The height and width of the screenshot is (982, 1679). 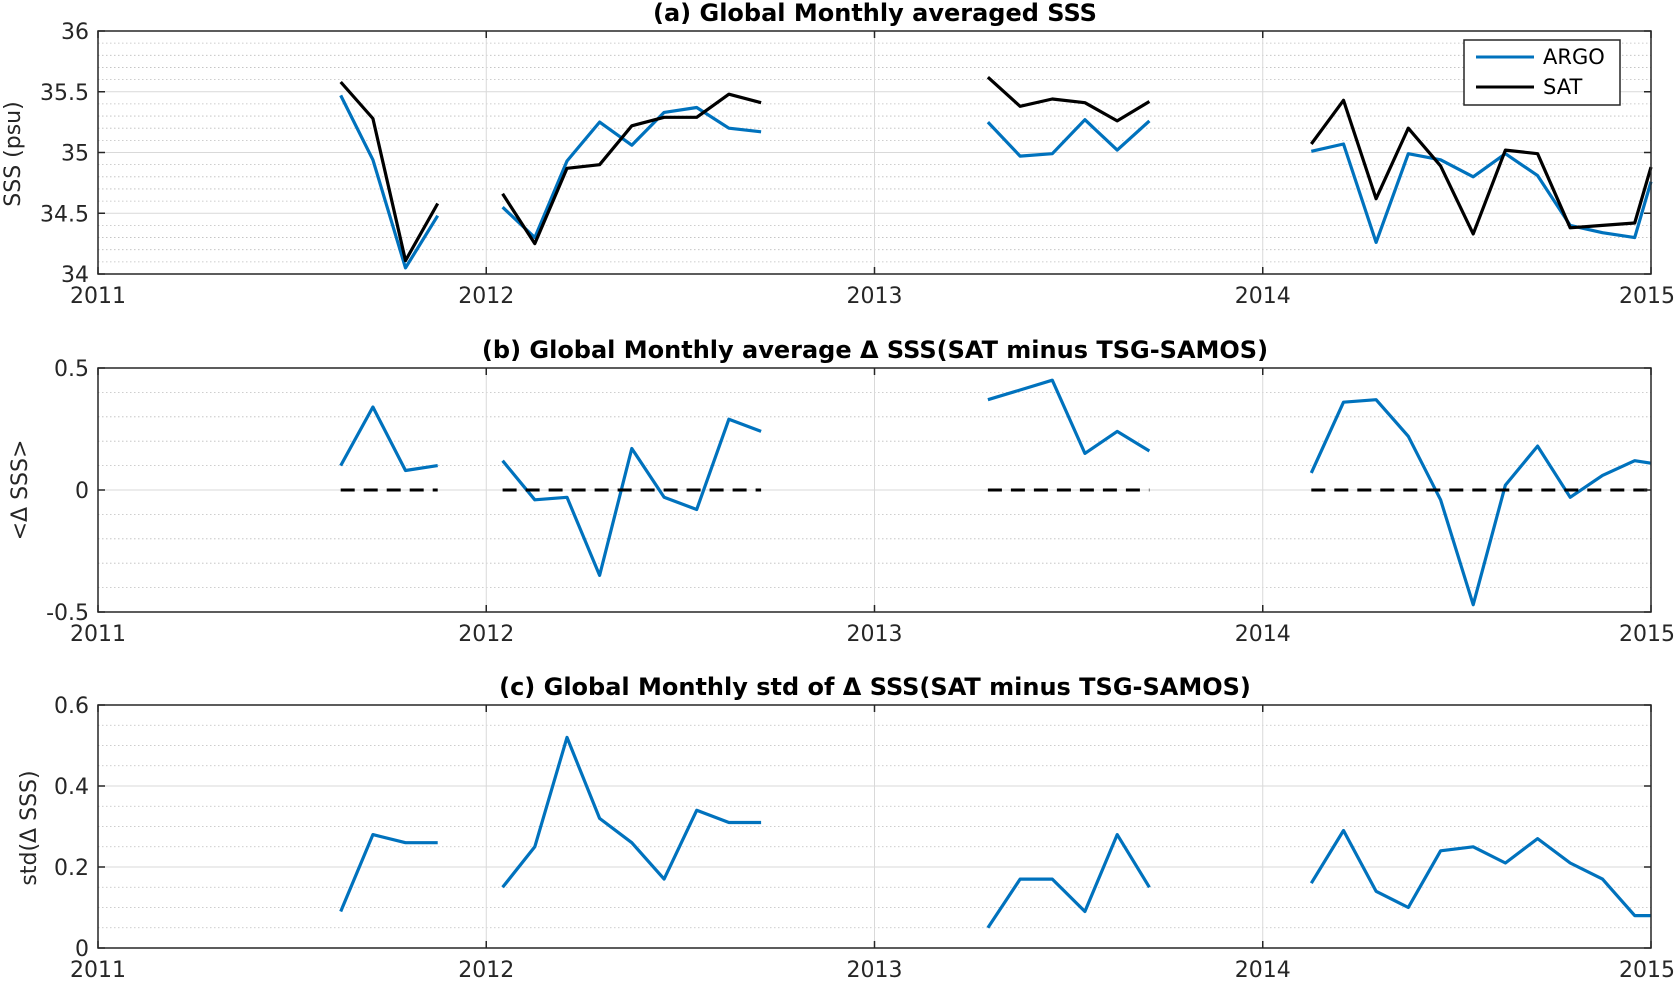 I want to click on y-tick-label: 0.5, so click(x=71, y=369).